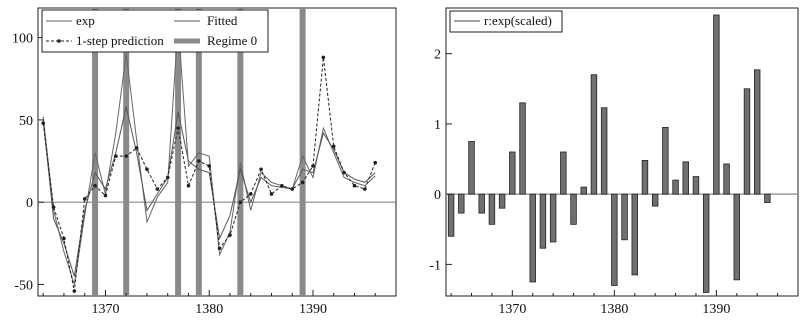 The image size is (804, 327). I want to click on y-tick-label: -50, so click(23, 285).